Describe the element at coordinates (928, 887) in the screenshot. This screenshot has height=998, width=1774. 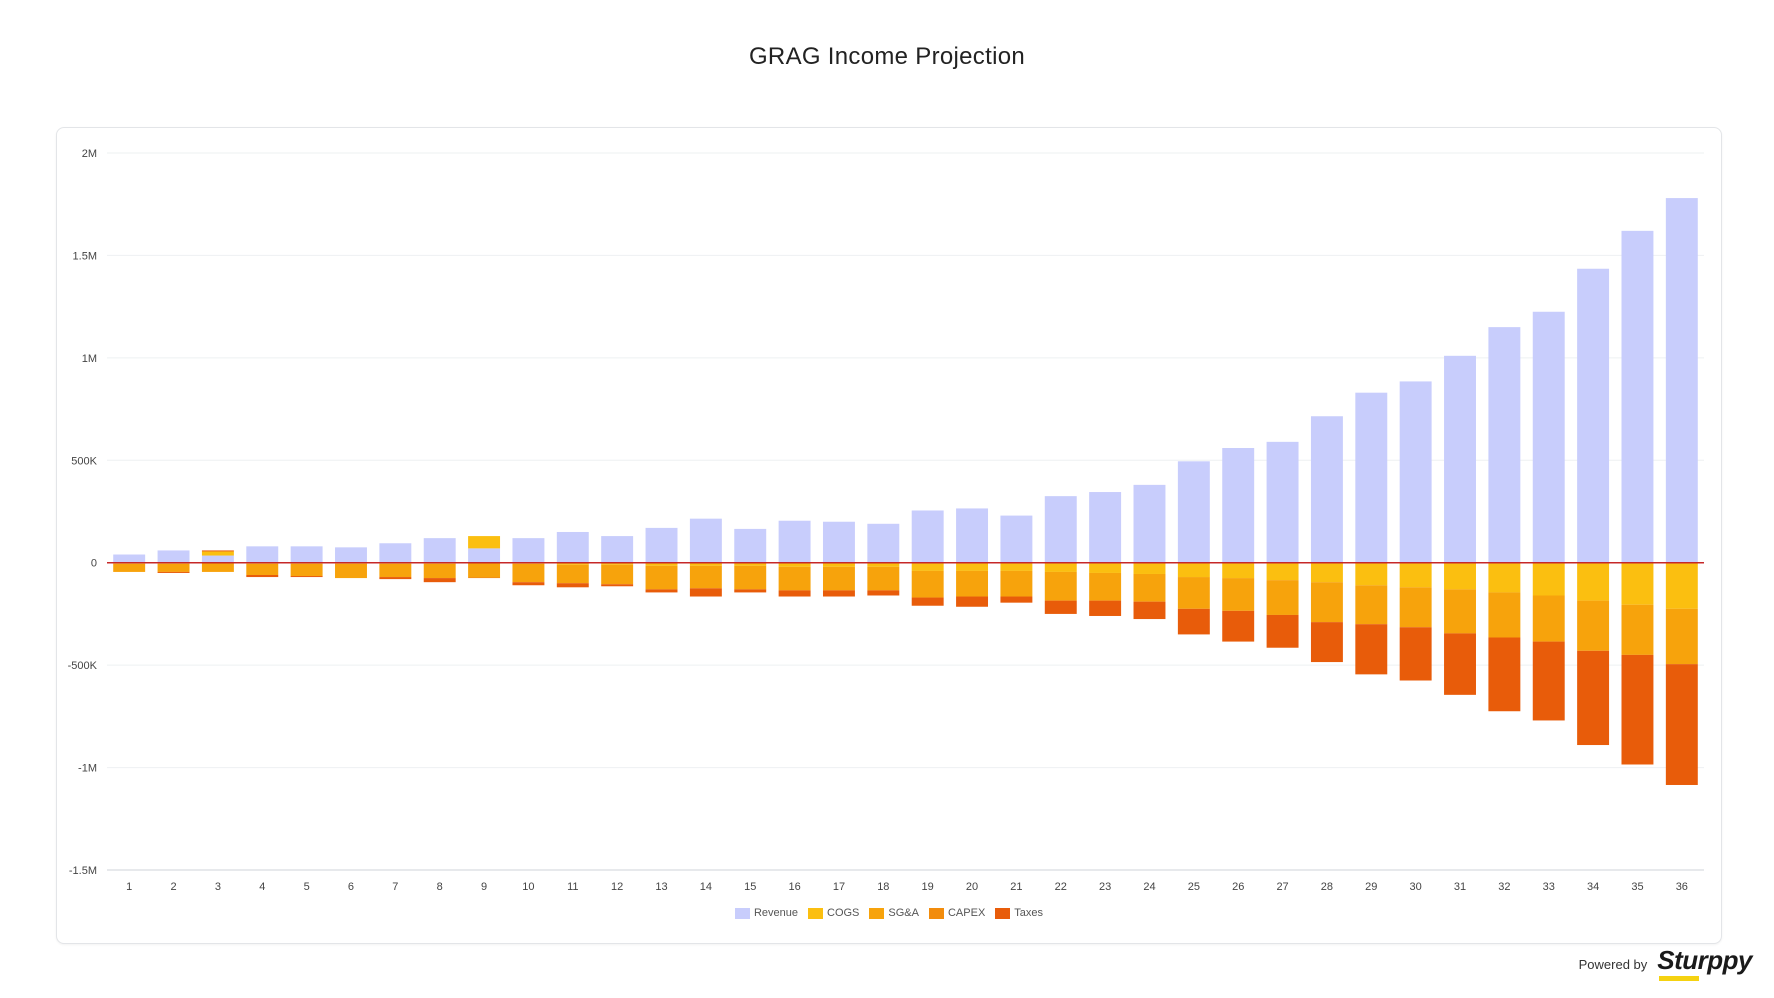
I see `x-tick-label: 19` at that location.